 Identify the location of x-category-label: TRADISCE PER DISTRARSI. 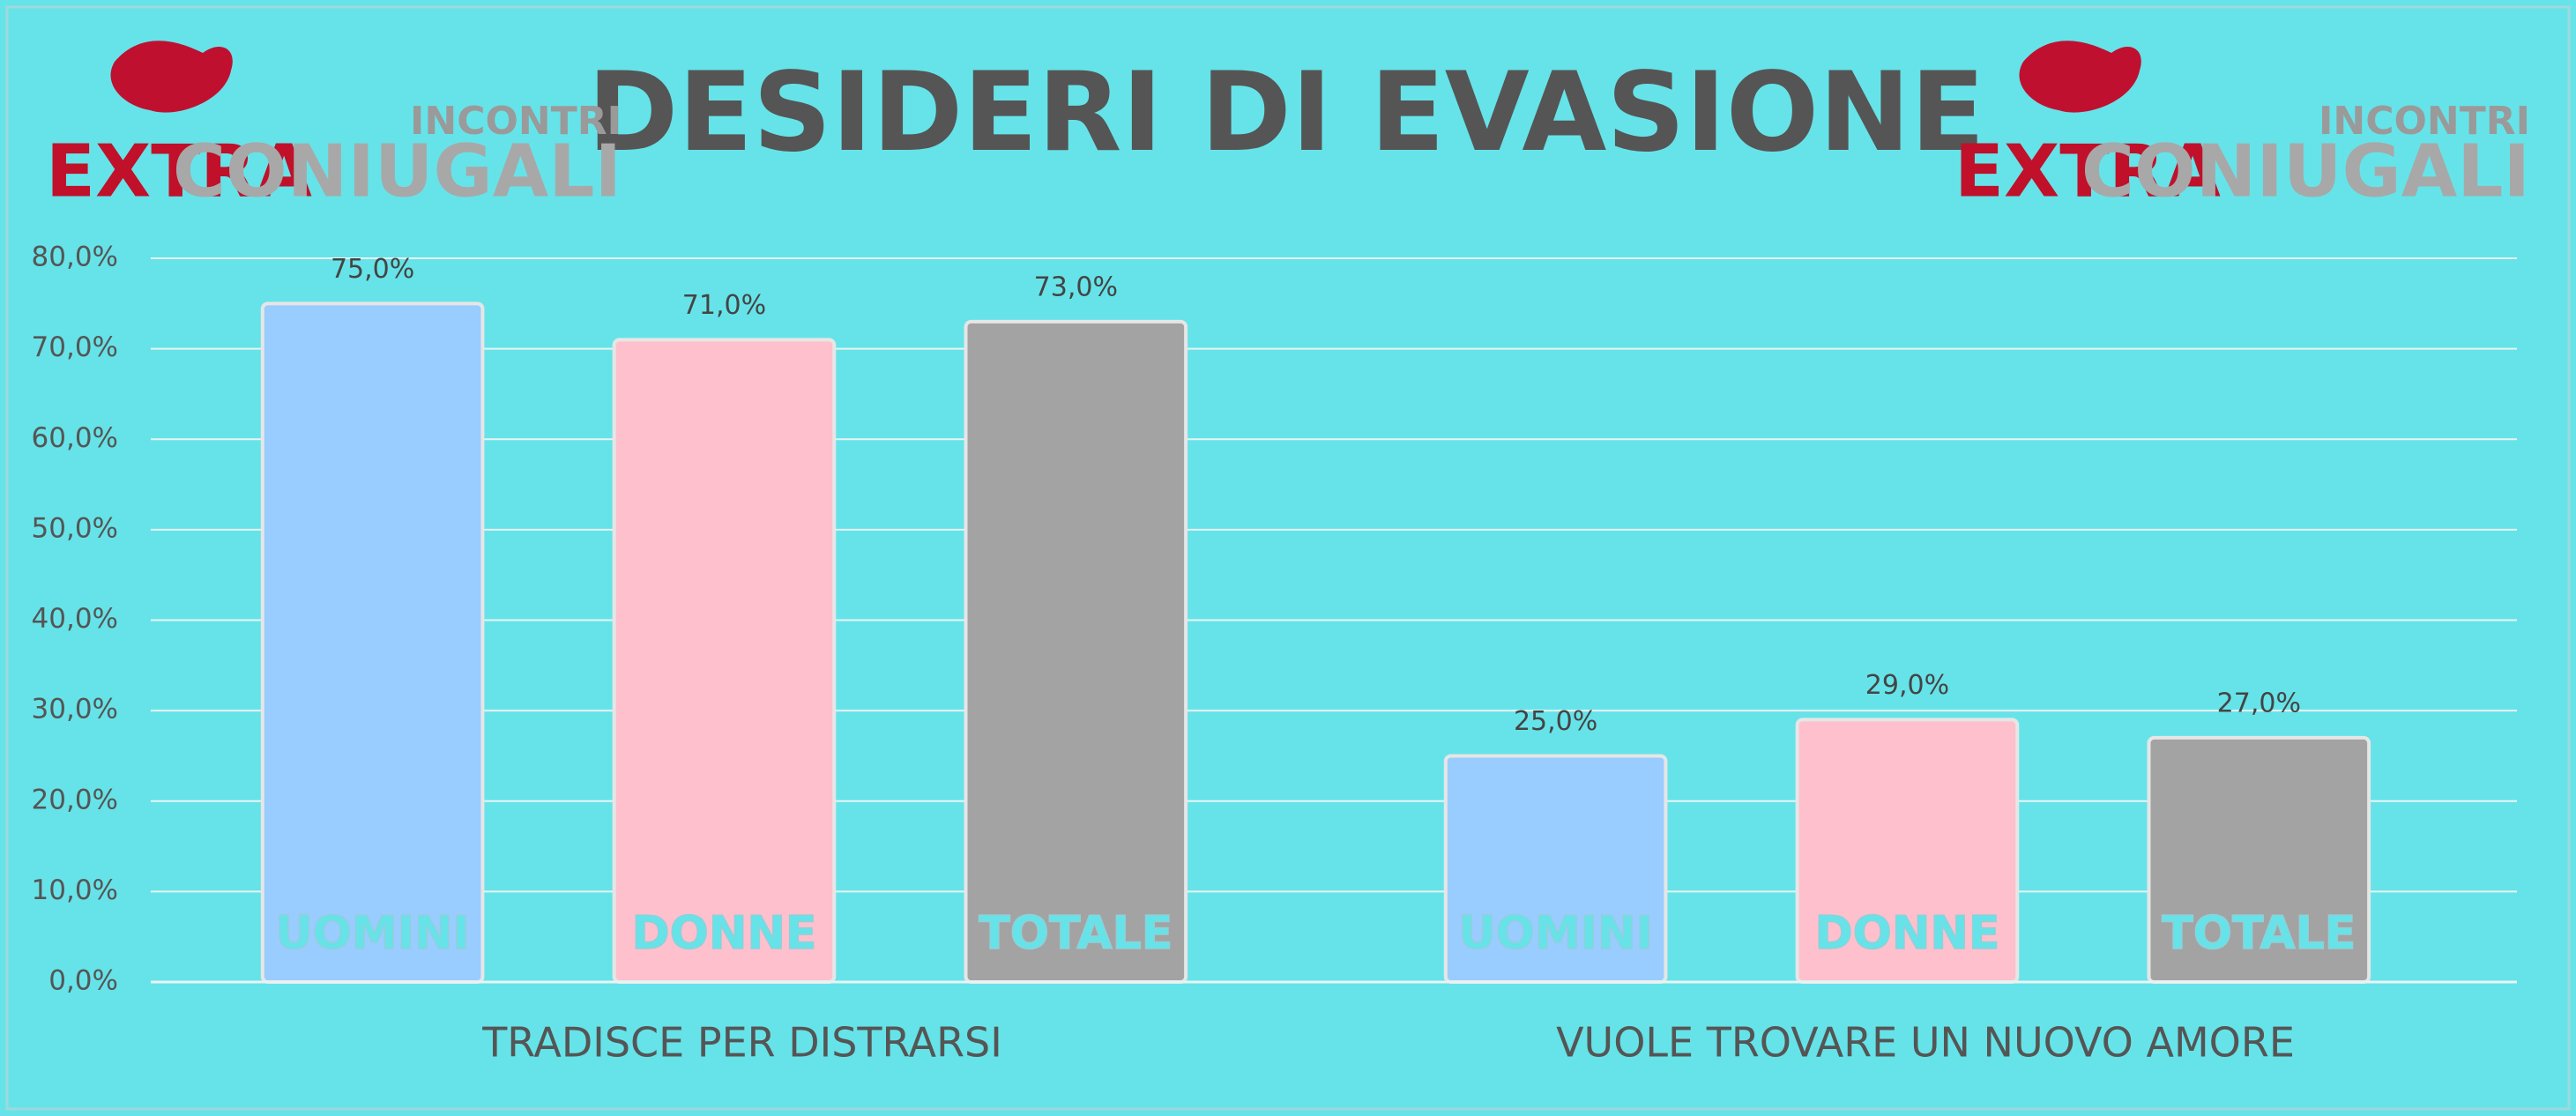
(742, 1043).